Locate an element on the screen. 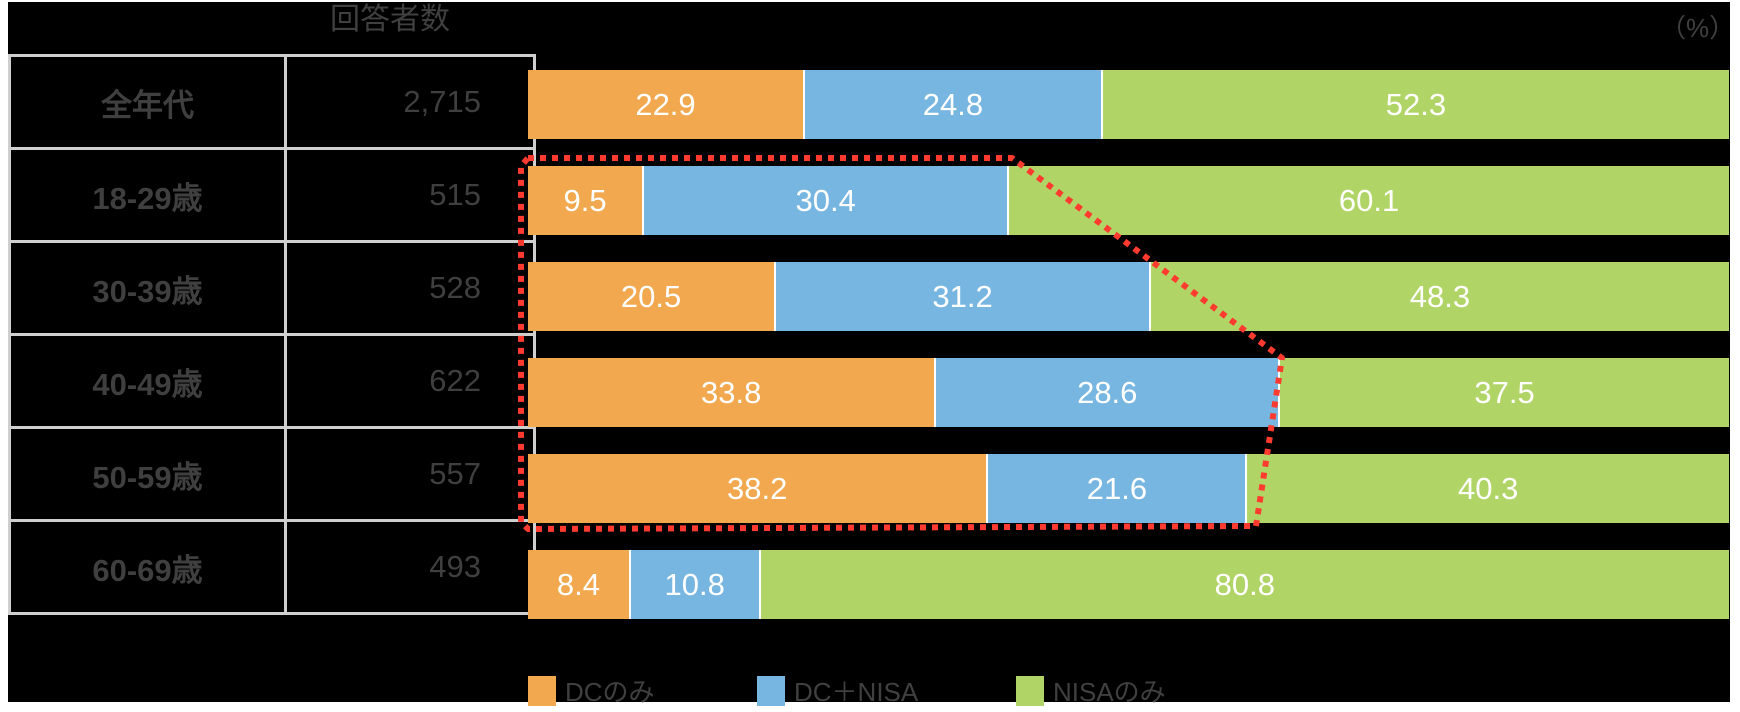 The height and width of the screenshot is (712, 1740). legend-swatch-blue is located at coordinates (771, 690).